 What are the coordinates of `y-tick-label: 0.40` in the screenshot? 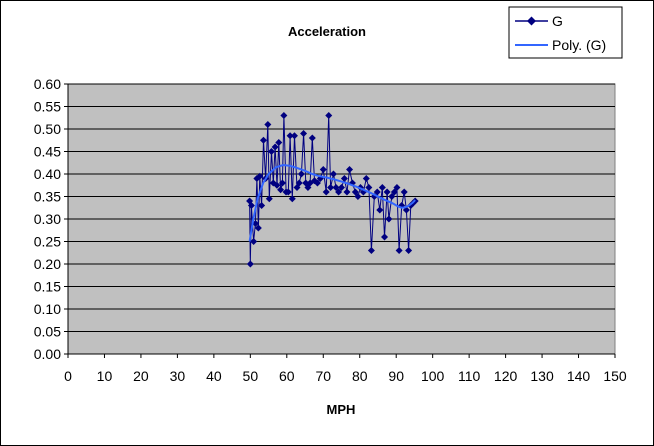 It's located at (47, 174).